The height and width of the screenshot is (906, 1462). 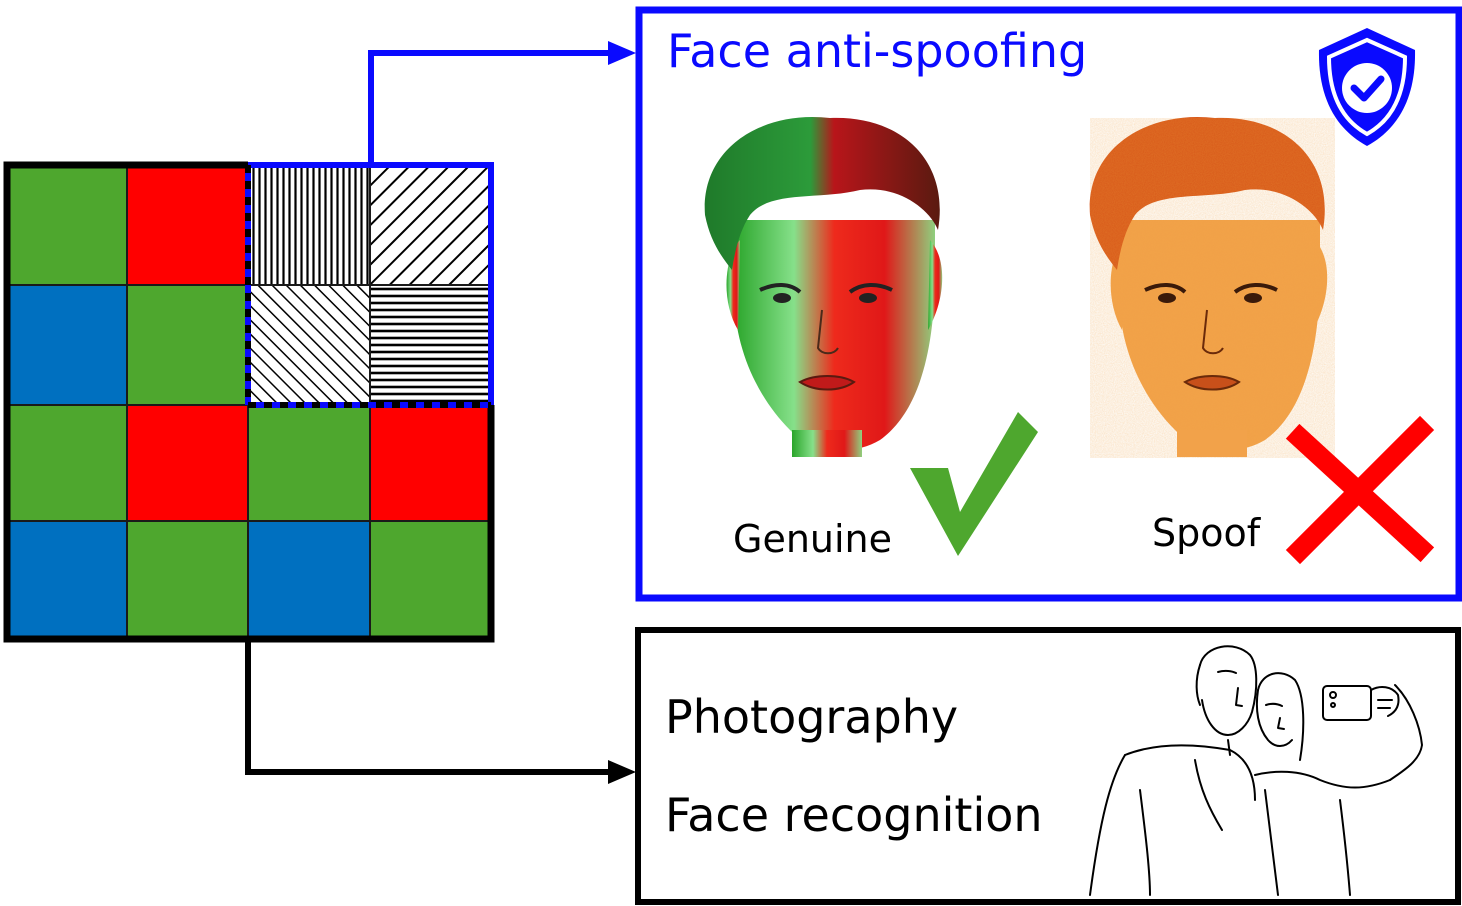 I want to click on cell-vertical-stripes, so click(x=309, y=225).